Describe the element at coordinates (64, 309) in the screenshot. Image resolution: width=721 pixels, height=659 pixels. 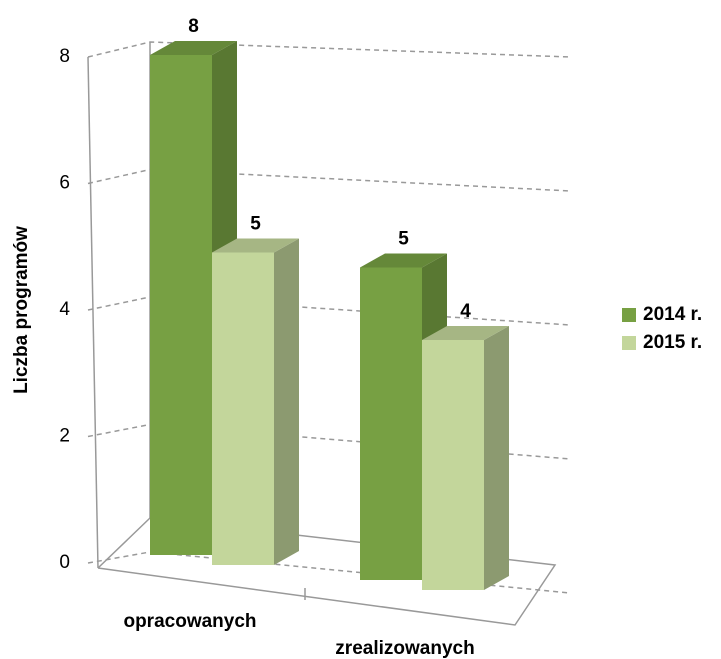
I see `y-tick-label: 4` at that location.